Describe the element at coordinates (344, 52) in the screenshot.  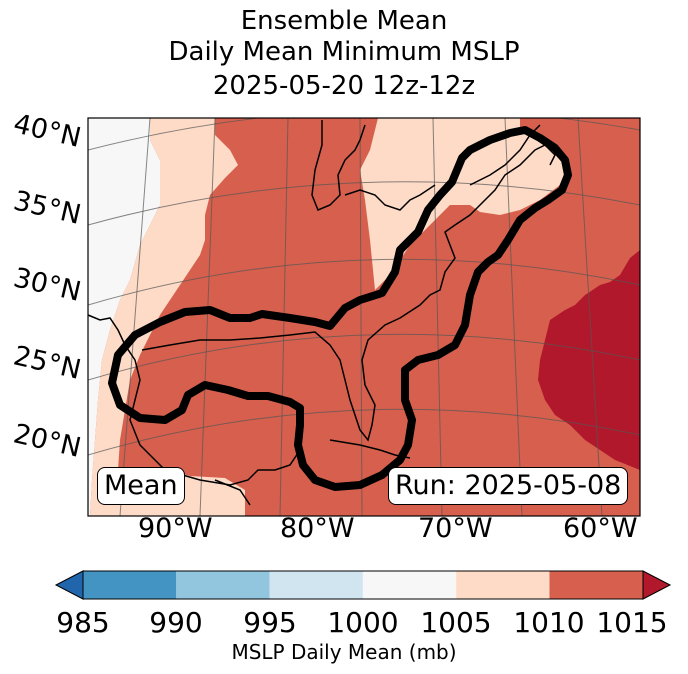
I see `title-line-2: Daily Mean Minimum MSLP` at that location.